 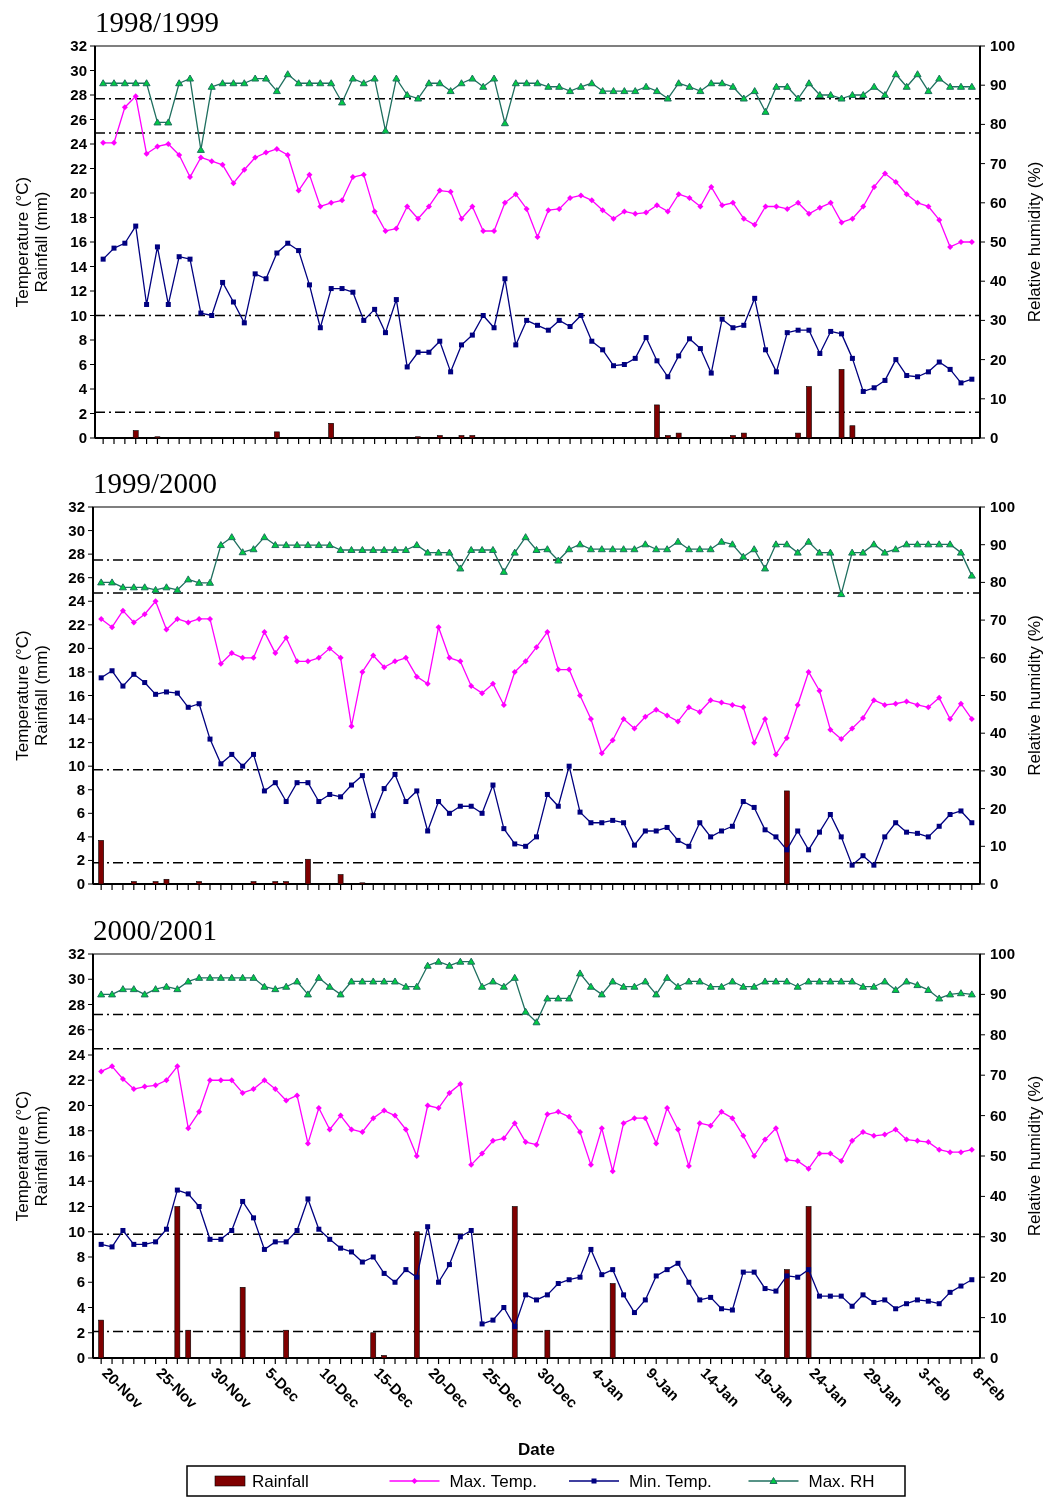 I want to click on chart-title: 2000/2001, so click(x=155, y=930).